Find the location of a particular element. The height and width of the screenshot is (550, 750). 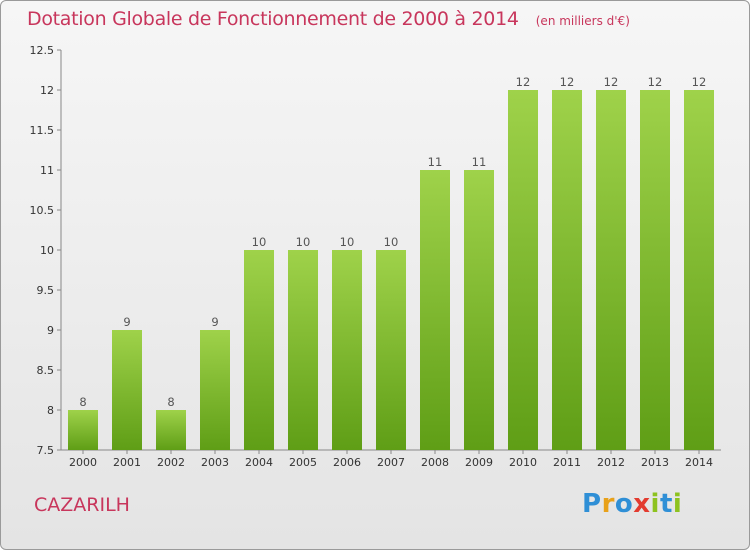

bar-2007 is located at coordinates (391, 350).